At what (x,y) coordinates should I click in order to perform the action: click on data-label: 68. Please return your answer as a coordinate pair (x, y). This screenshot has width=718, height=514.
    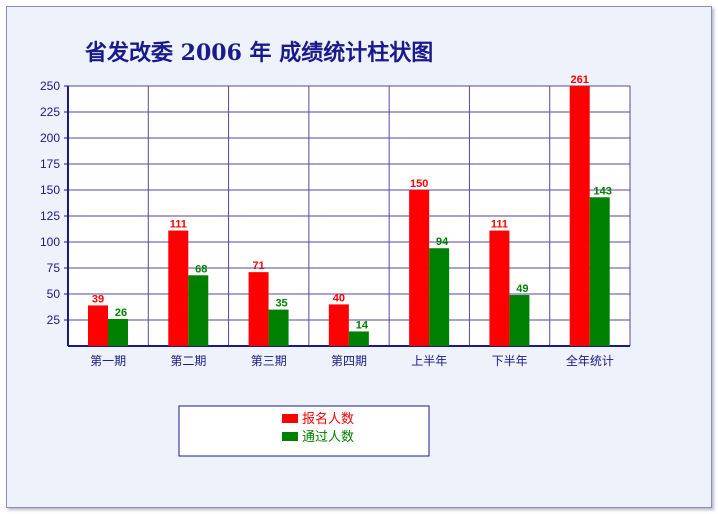
    Looking at the image, I should click on (201, 269).